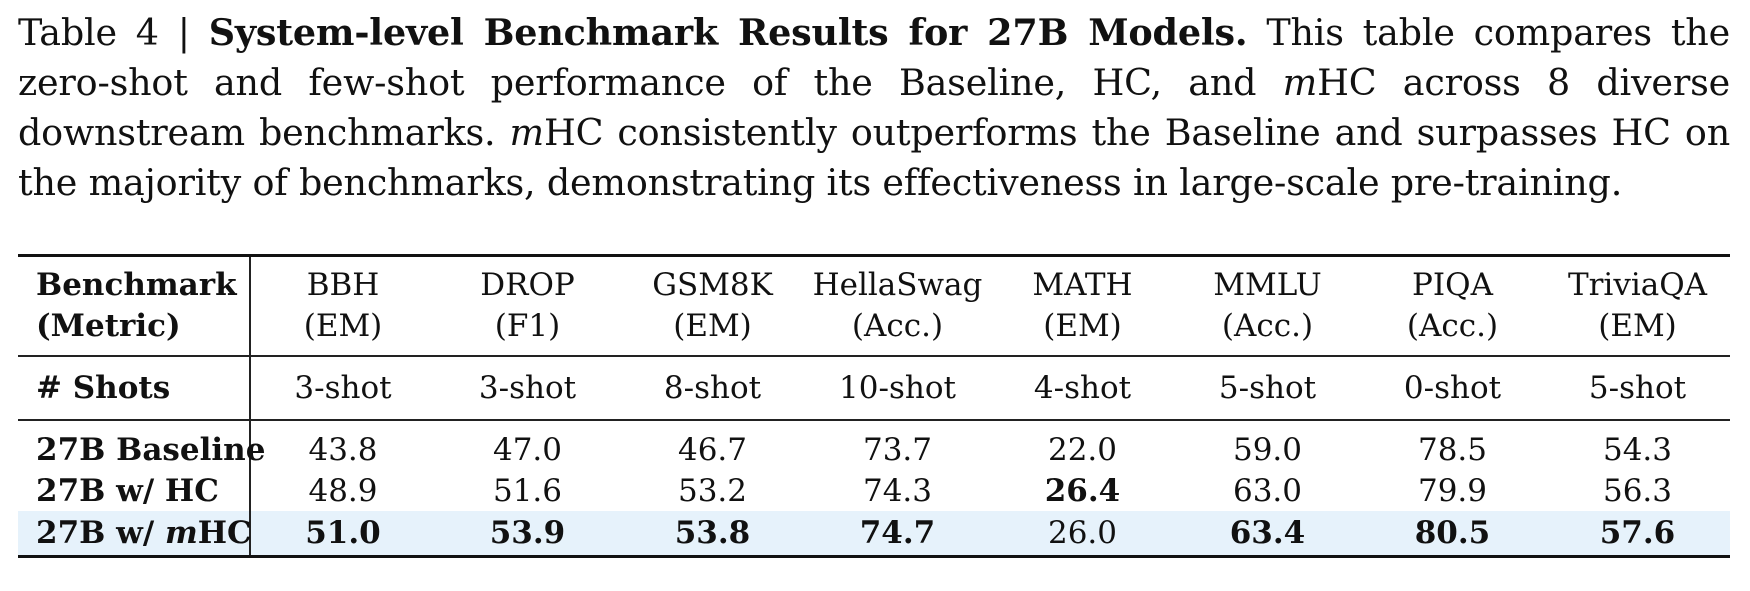  I want to click on column-header: MMLU (Acc.), so click(1267, 305).